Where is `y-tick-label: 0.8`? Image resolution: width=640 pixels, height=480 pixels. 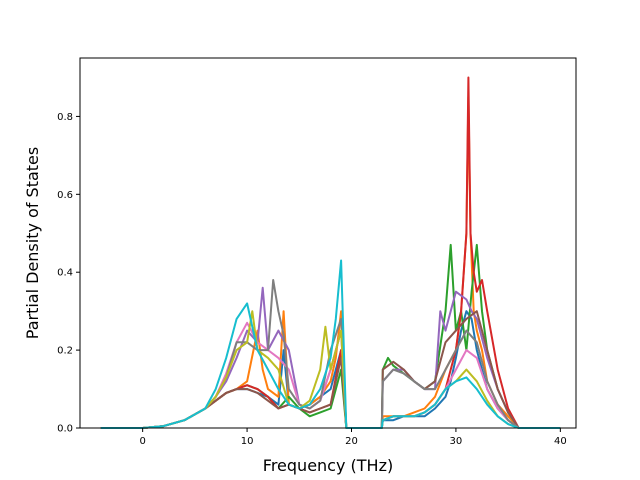 y-tick-label: 0.8 is located at coordinates (65, 117).